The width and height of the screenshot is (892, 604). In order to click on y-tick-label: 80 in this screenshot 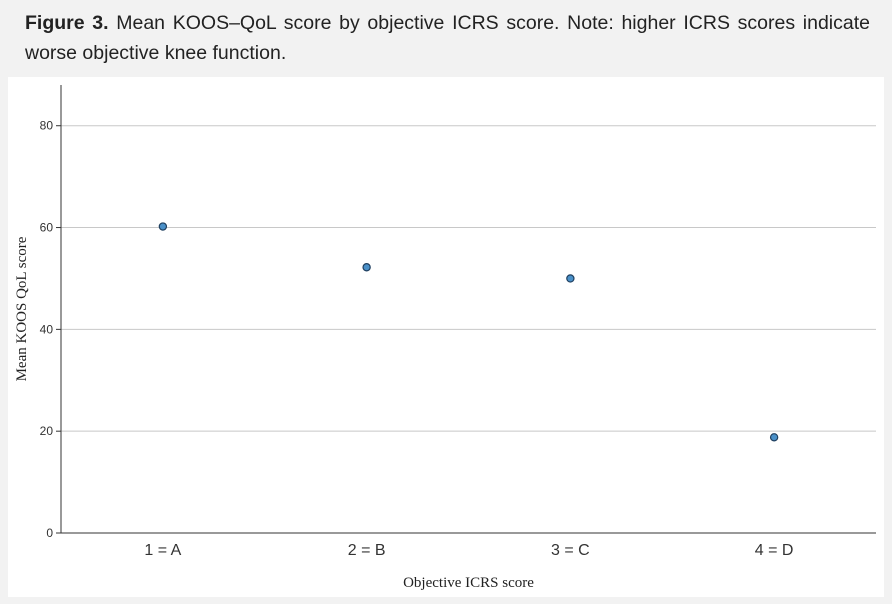, I will do `click(47, 126)`.